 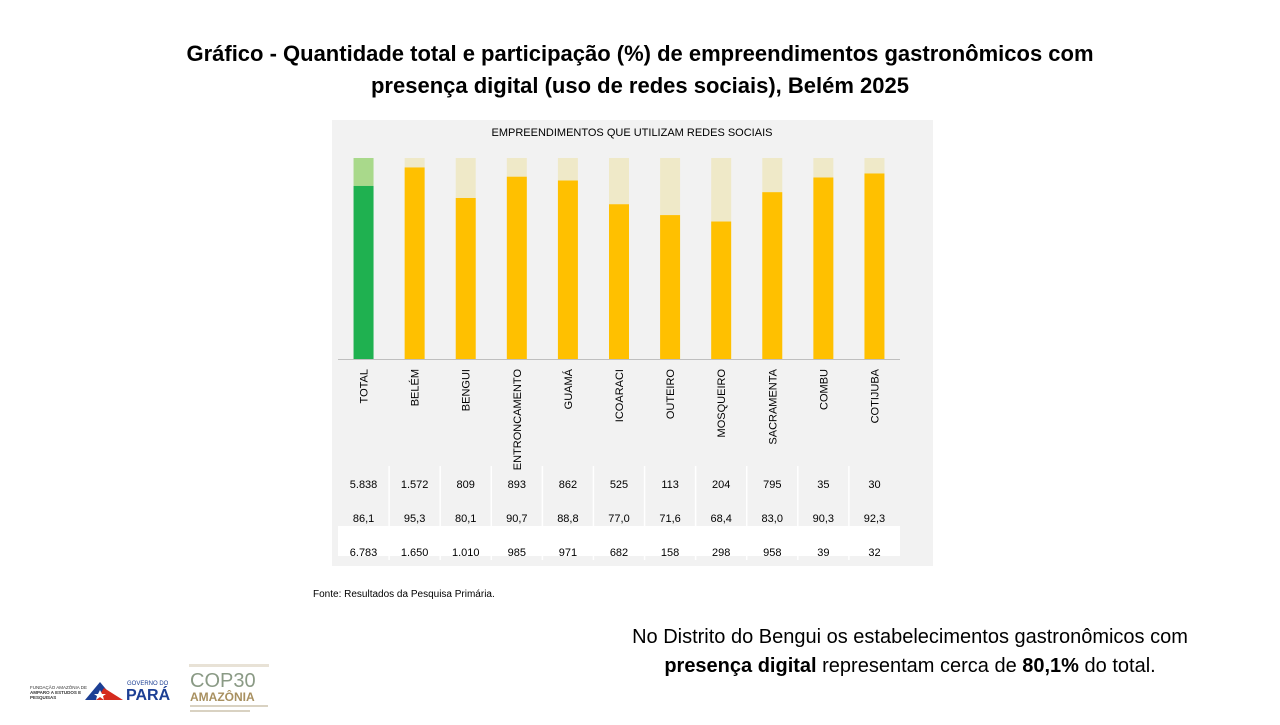 I want to click on bars-layer, so click(x=619, y=259).